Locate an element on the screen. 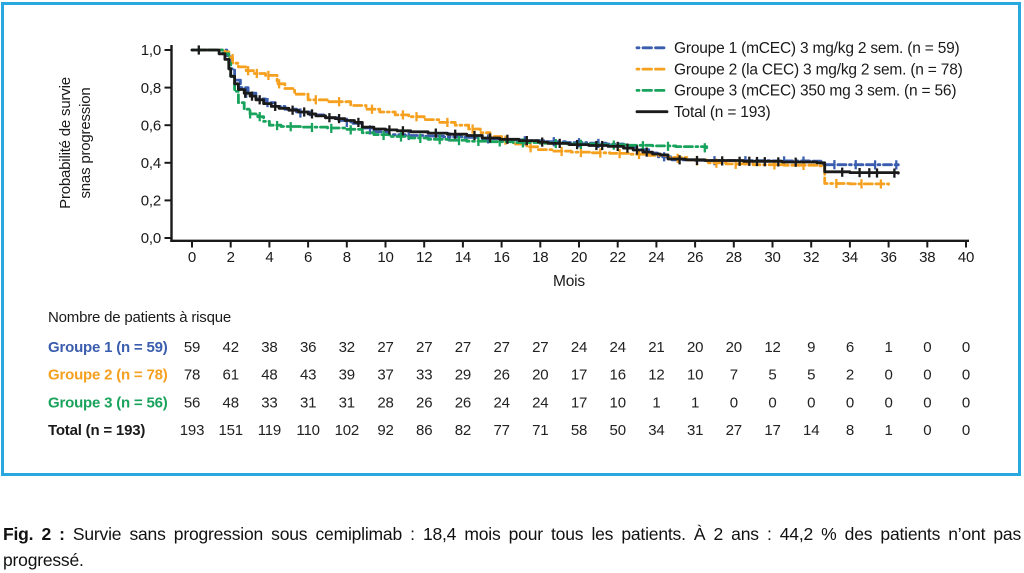 The image size is (1024, 573). x-tick-label: 34 is located at coordinates (850, 257).